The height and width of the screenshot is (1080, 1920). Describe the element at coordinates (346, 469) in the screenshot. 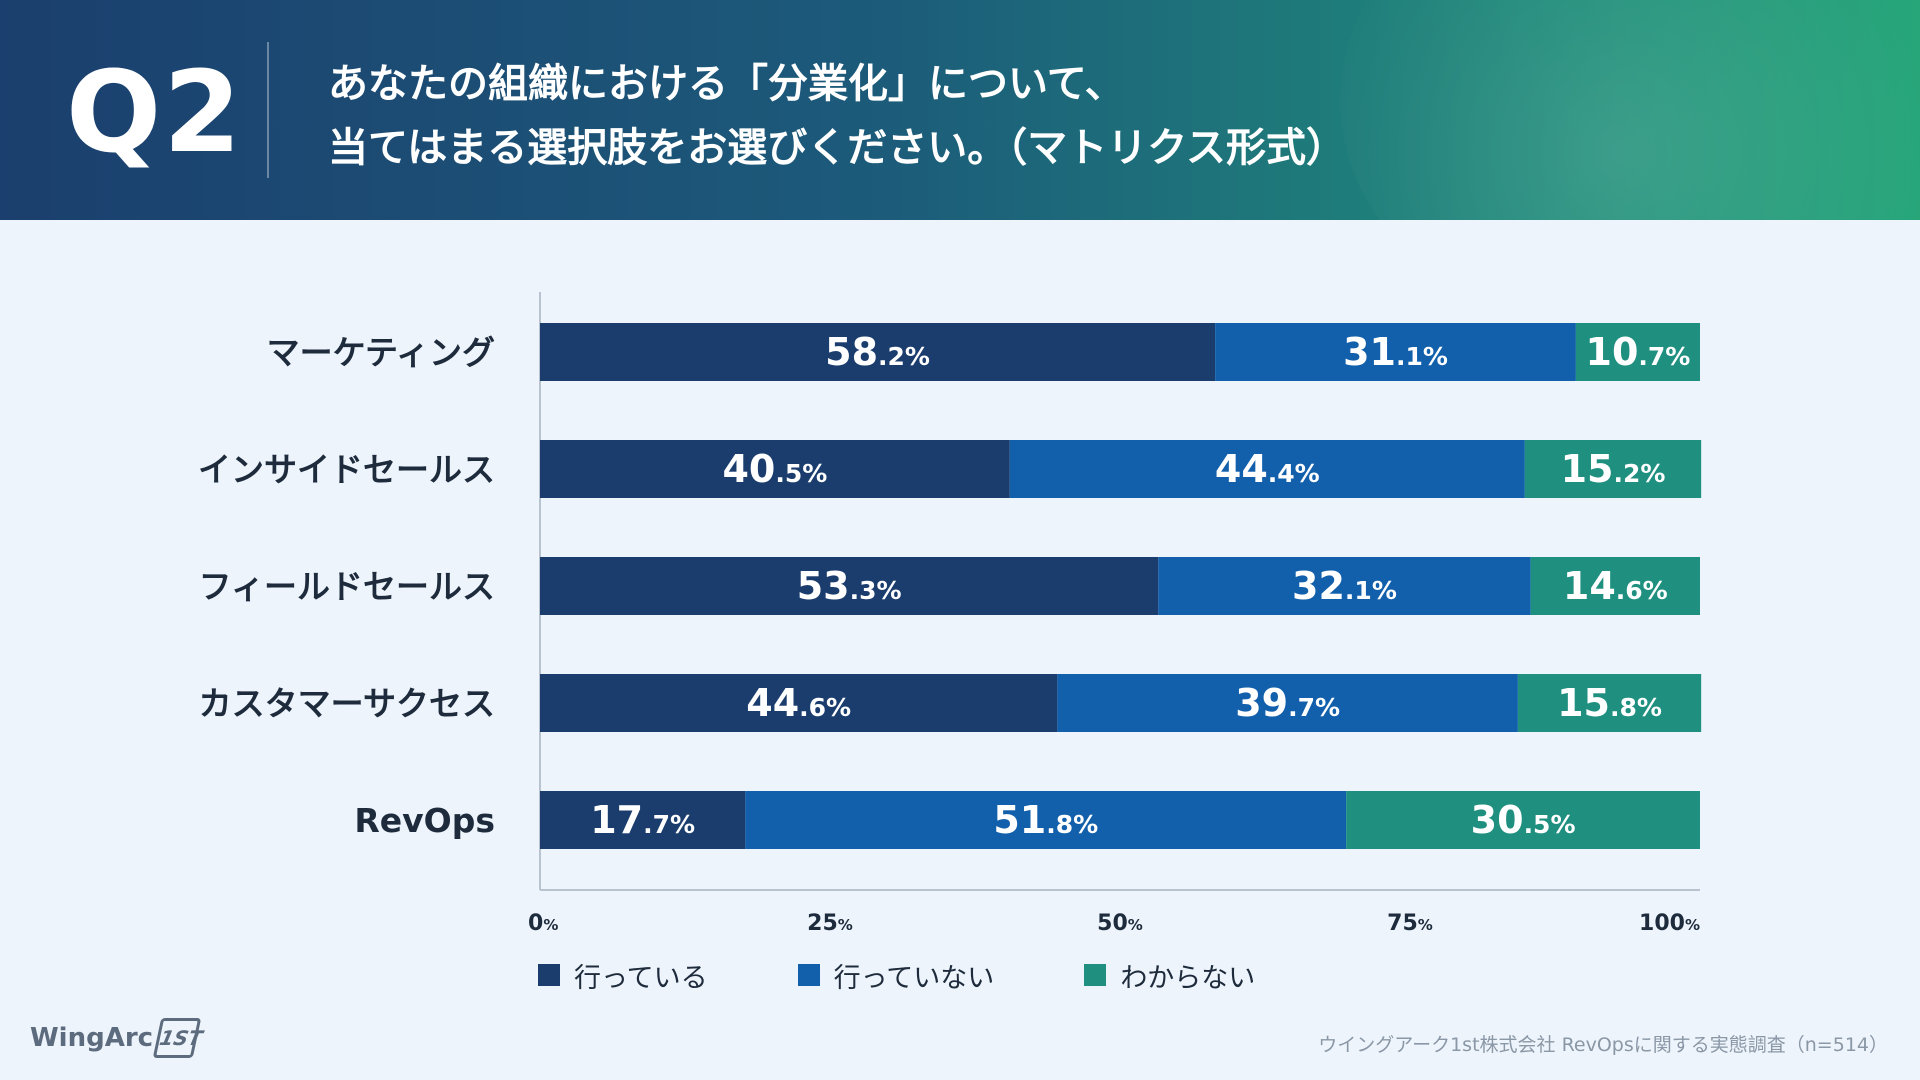

I see `category-label: インサイドセールス` at that location.